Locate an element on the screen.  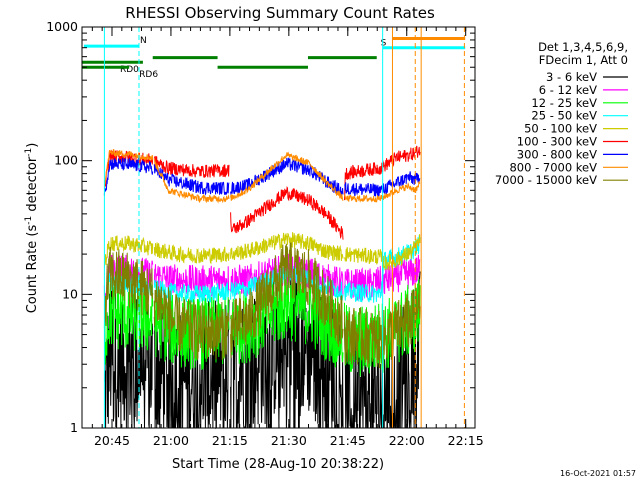
y-tick-label: 10 is located at coordinates (70, 293).